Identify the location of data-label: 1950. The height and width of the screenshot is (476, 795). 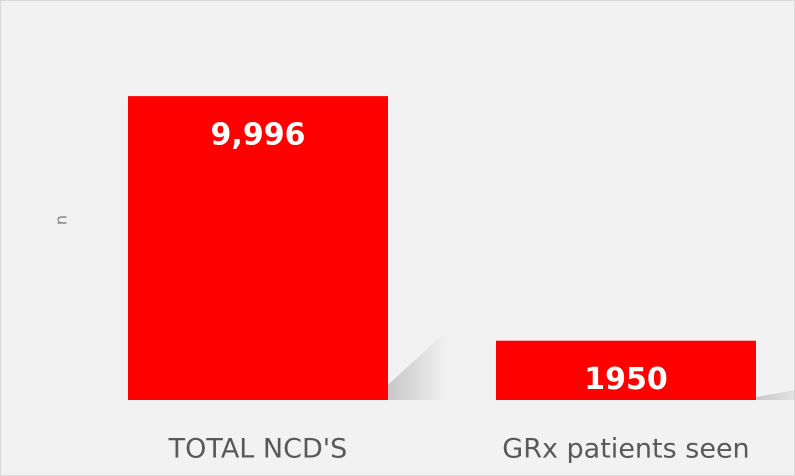
(626, 379).